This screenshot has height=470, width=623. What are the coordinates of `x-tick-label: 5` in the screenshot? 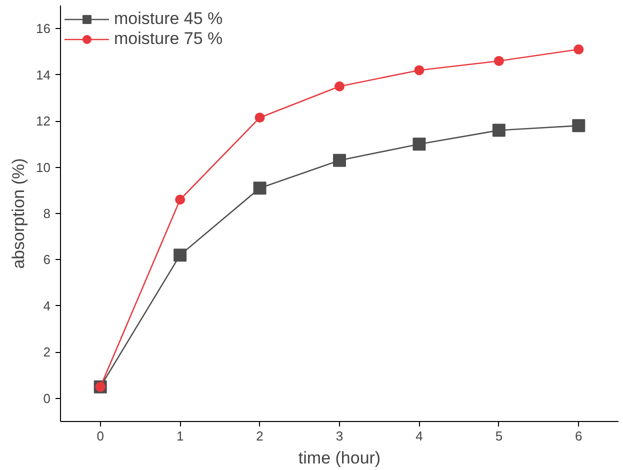 It's located at (499, 436).